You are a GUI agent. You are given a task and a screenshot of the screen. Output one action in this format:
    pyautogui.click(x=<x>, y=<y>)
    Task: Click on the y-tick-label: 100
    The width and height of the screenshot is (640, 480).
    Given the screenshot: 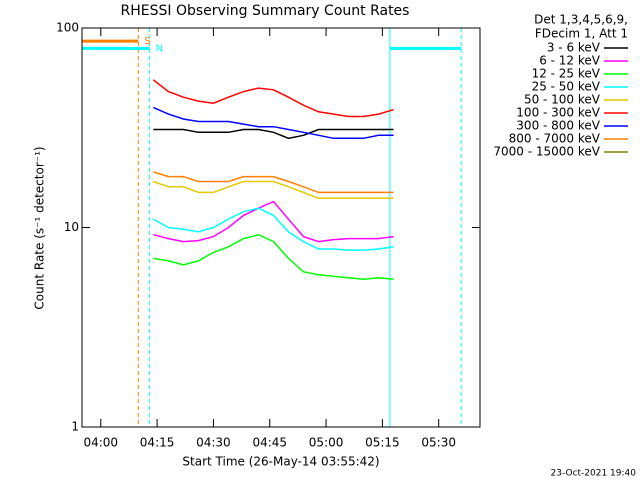 What is the action you would take?
    pyautogui.click(x=67, y=28)
    